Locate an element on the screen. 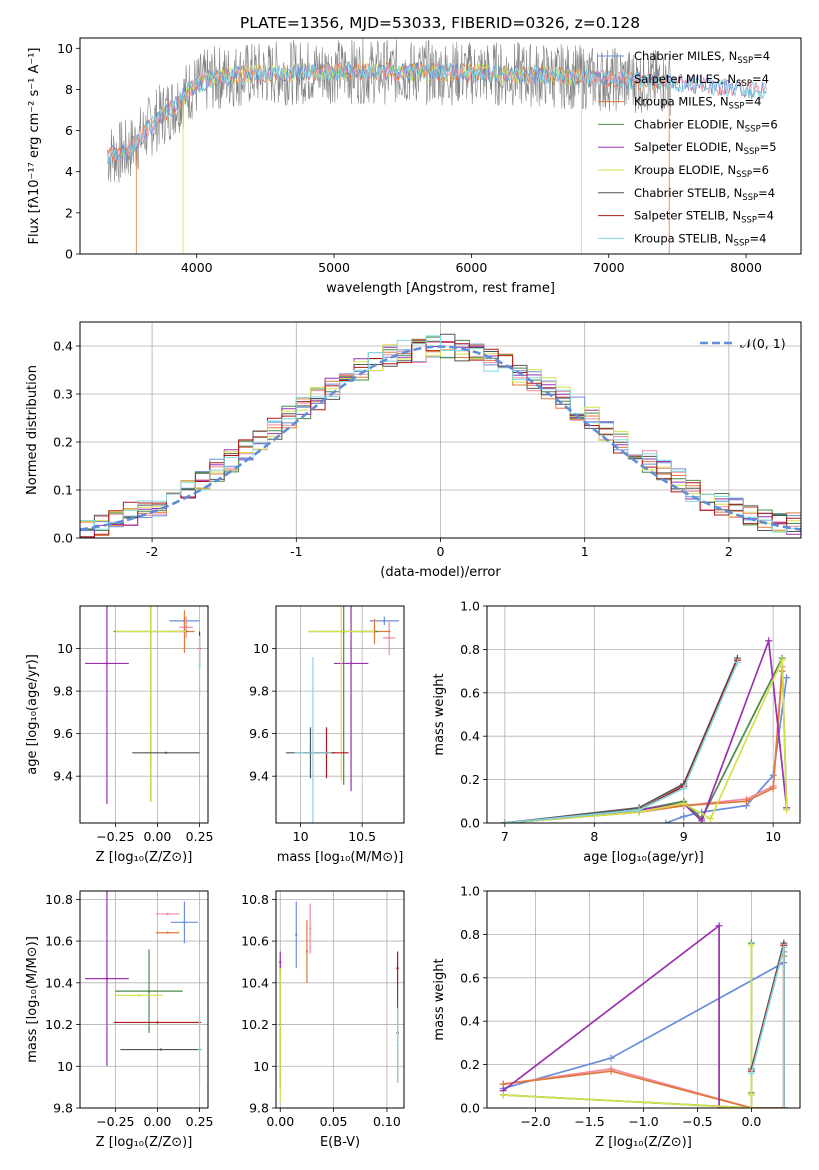  x-tick-label: 7 is located at coordinates (505, 836).